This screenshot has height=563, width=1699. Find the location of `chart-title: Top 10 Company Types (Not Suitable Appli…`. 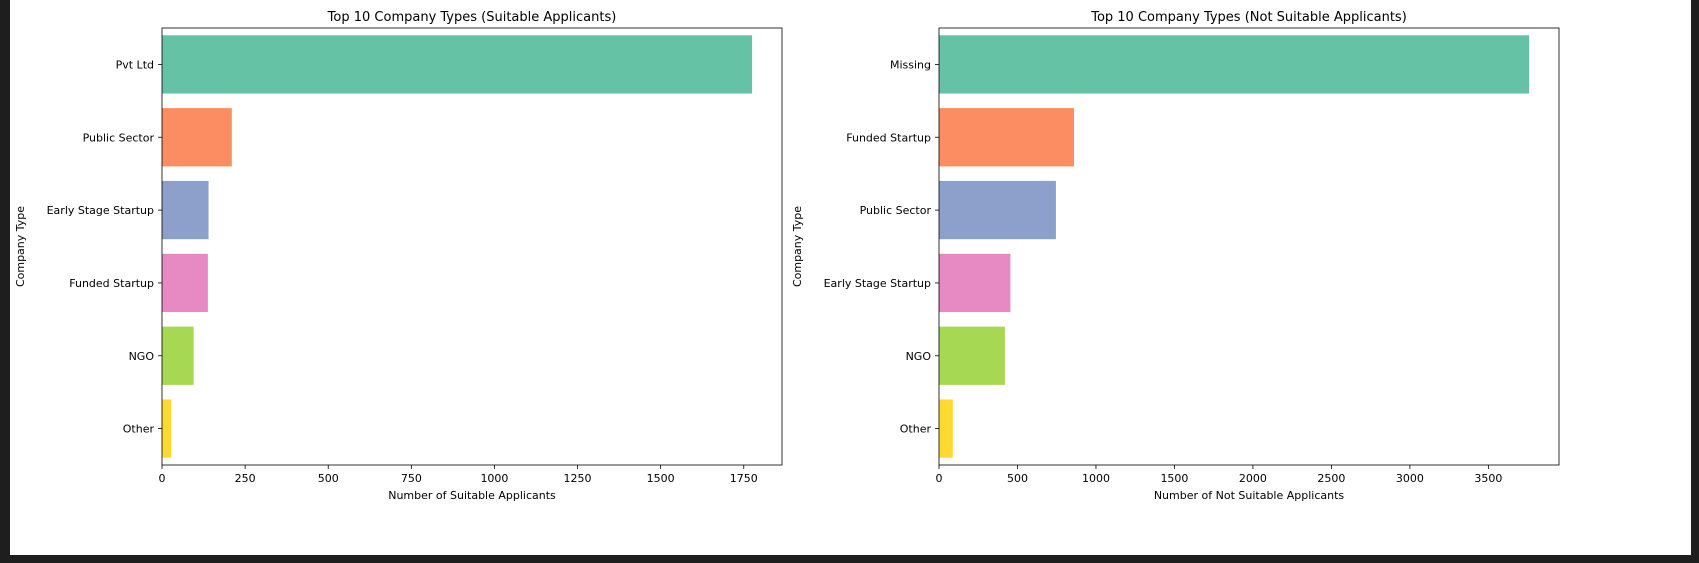

chart-title: Top 10 Company Types (Not Suitable Appli… is located at coordinates (1248, 17).